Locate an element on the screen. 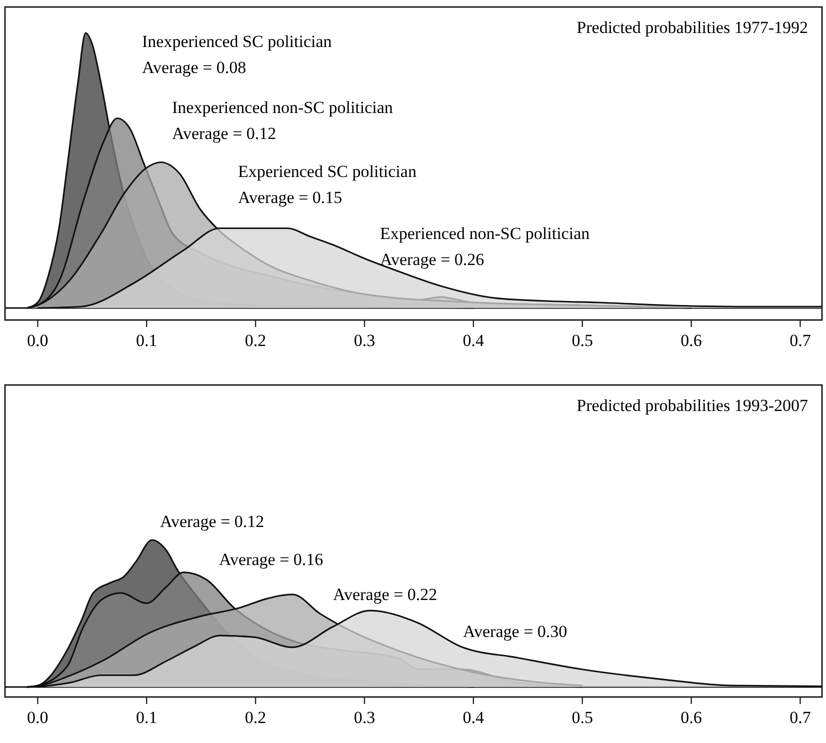 The height and width of the screenshot is (743, 826). annotation: Average = 0.26 is located at coordinates (432, 259).